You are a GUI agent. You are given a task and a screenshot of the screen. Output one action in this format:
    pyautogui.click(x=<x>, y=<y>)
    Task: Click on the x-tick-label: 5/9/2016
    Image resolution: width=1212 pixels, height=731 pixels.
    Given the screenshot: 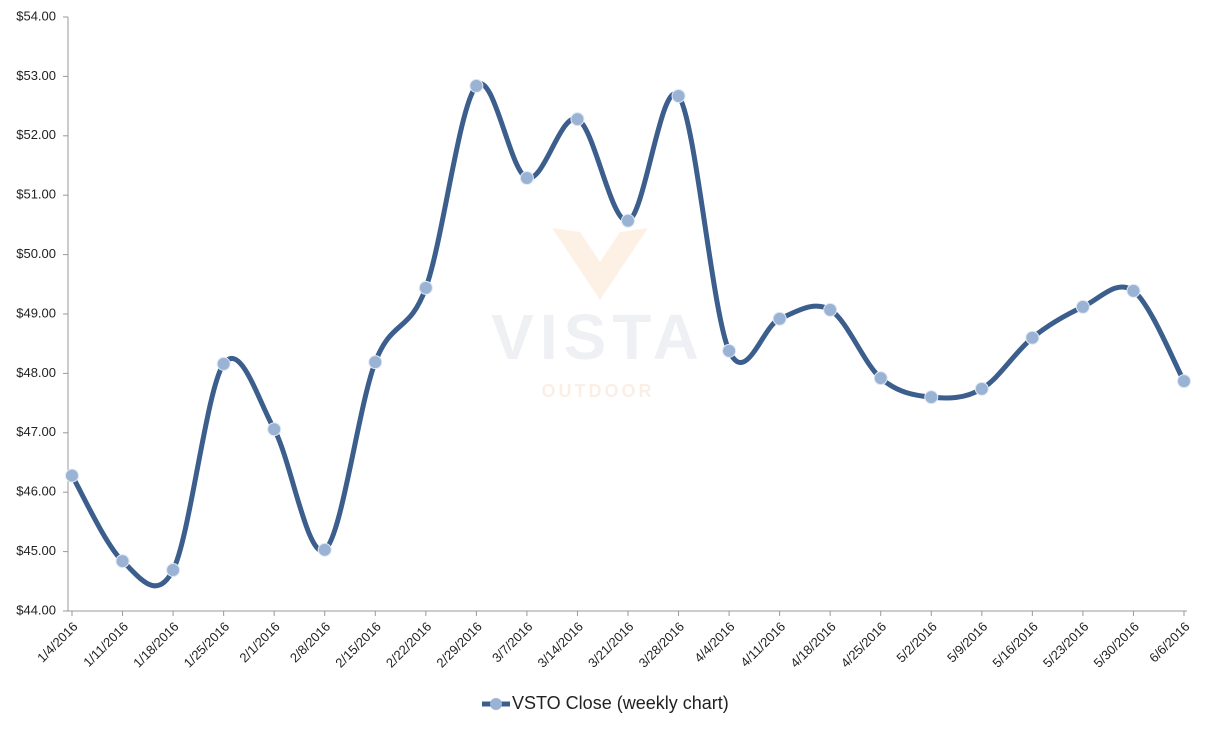 What is the action you would take?
    pyautogui.click(x=967, y=642)
    